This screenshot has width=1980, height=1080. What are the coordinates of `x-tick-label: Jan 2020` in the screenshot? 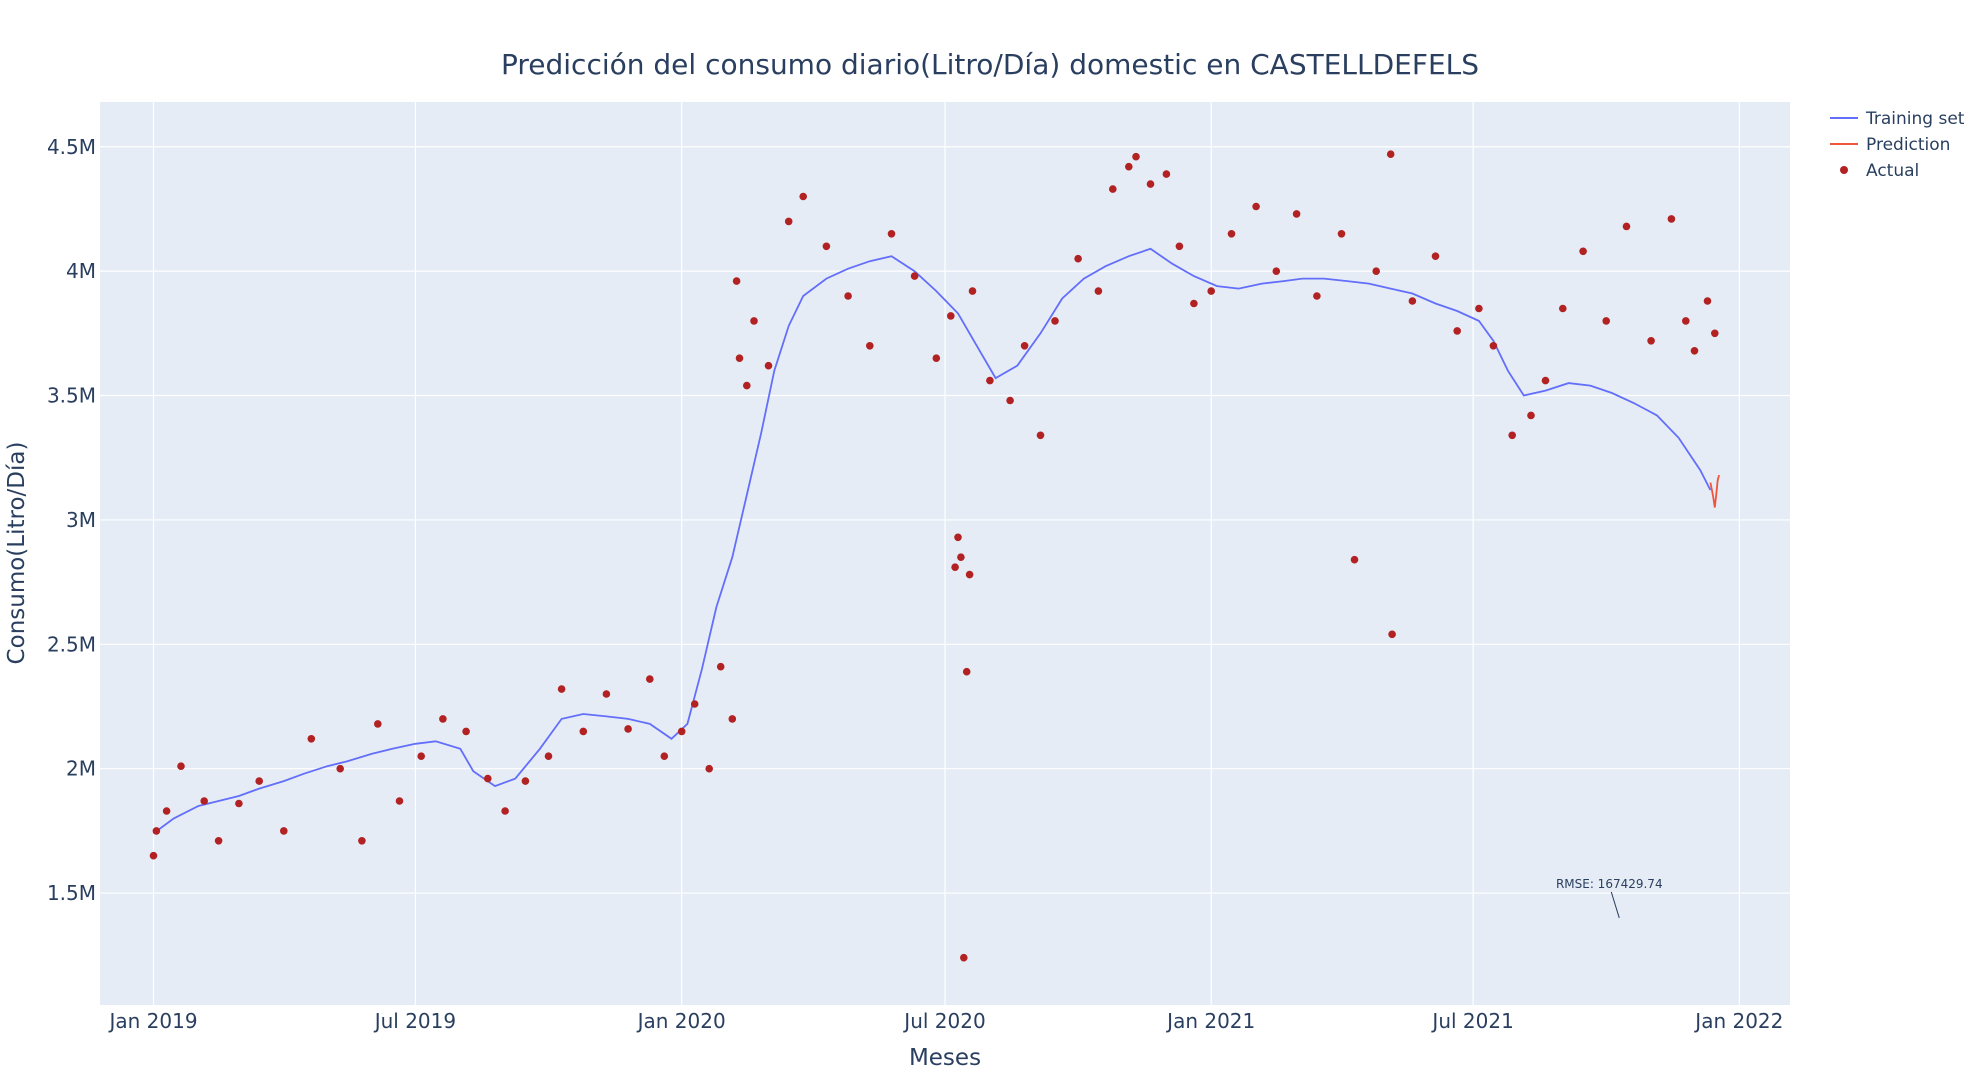 It's located at (681, 1021).